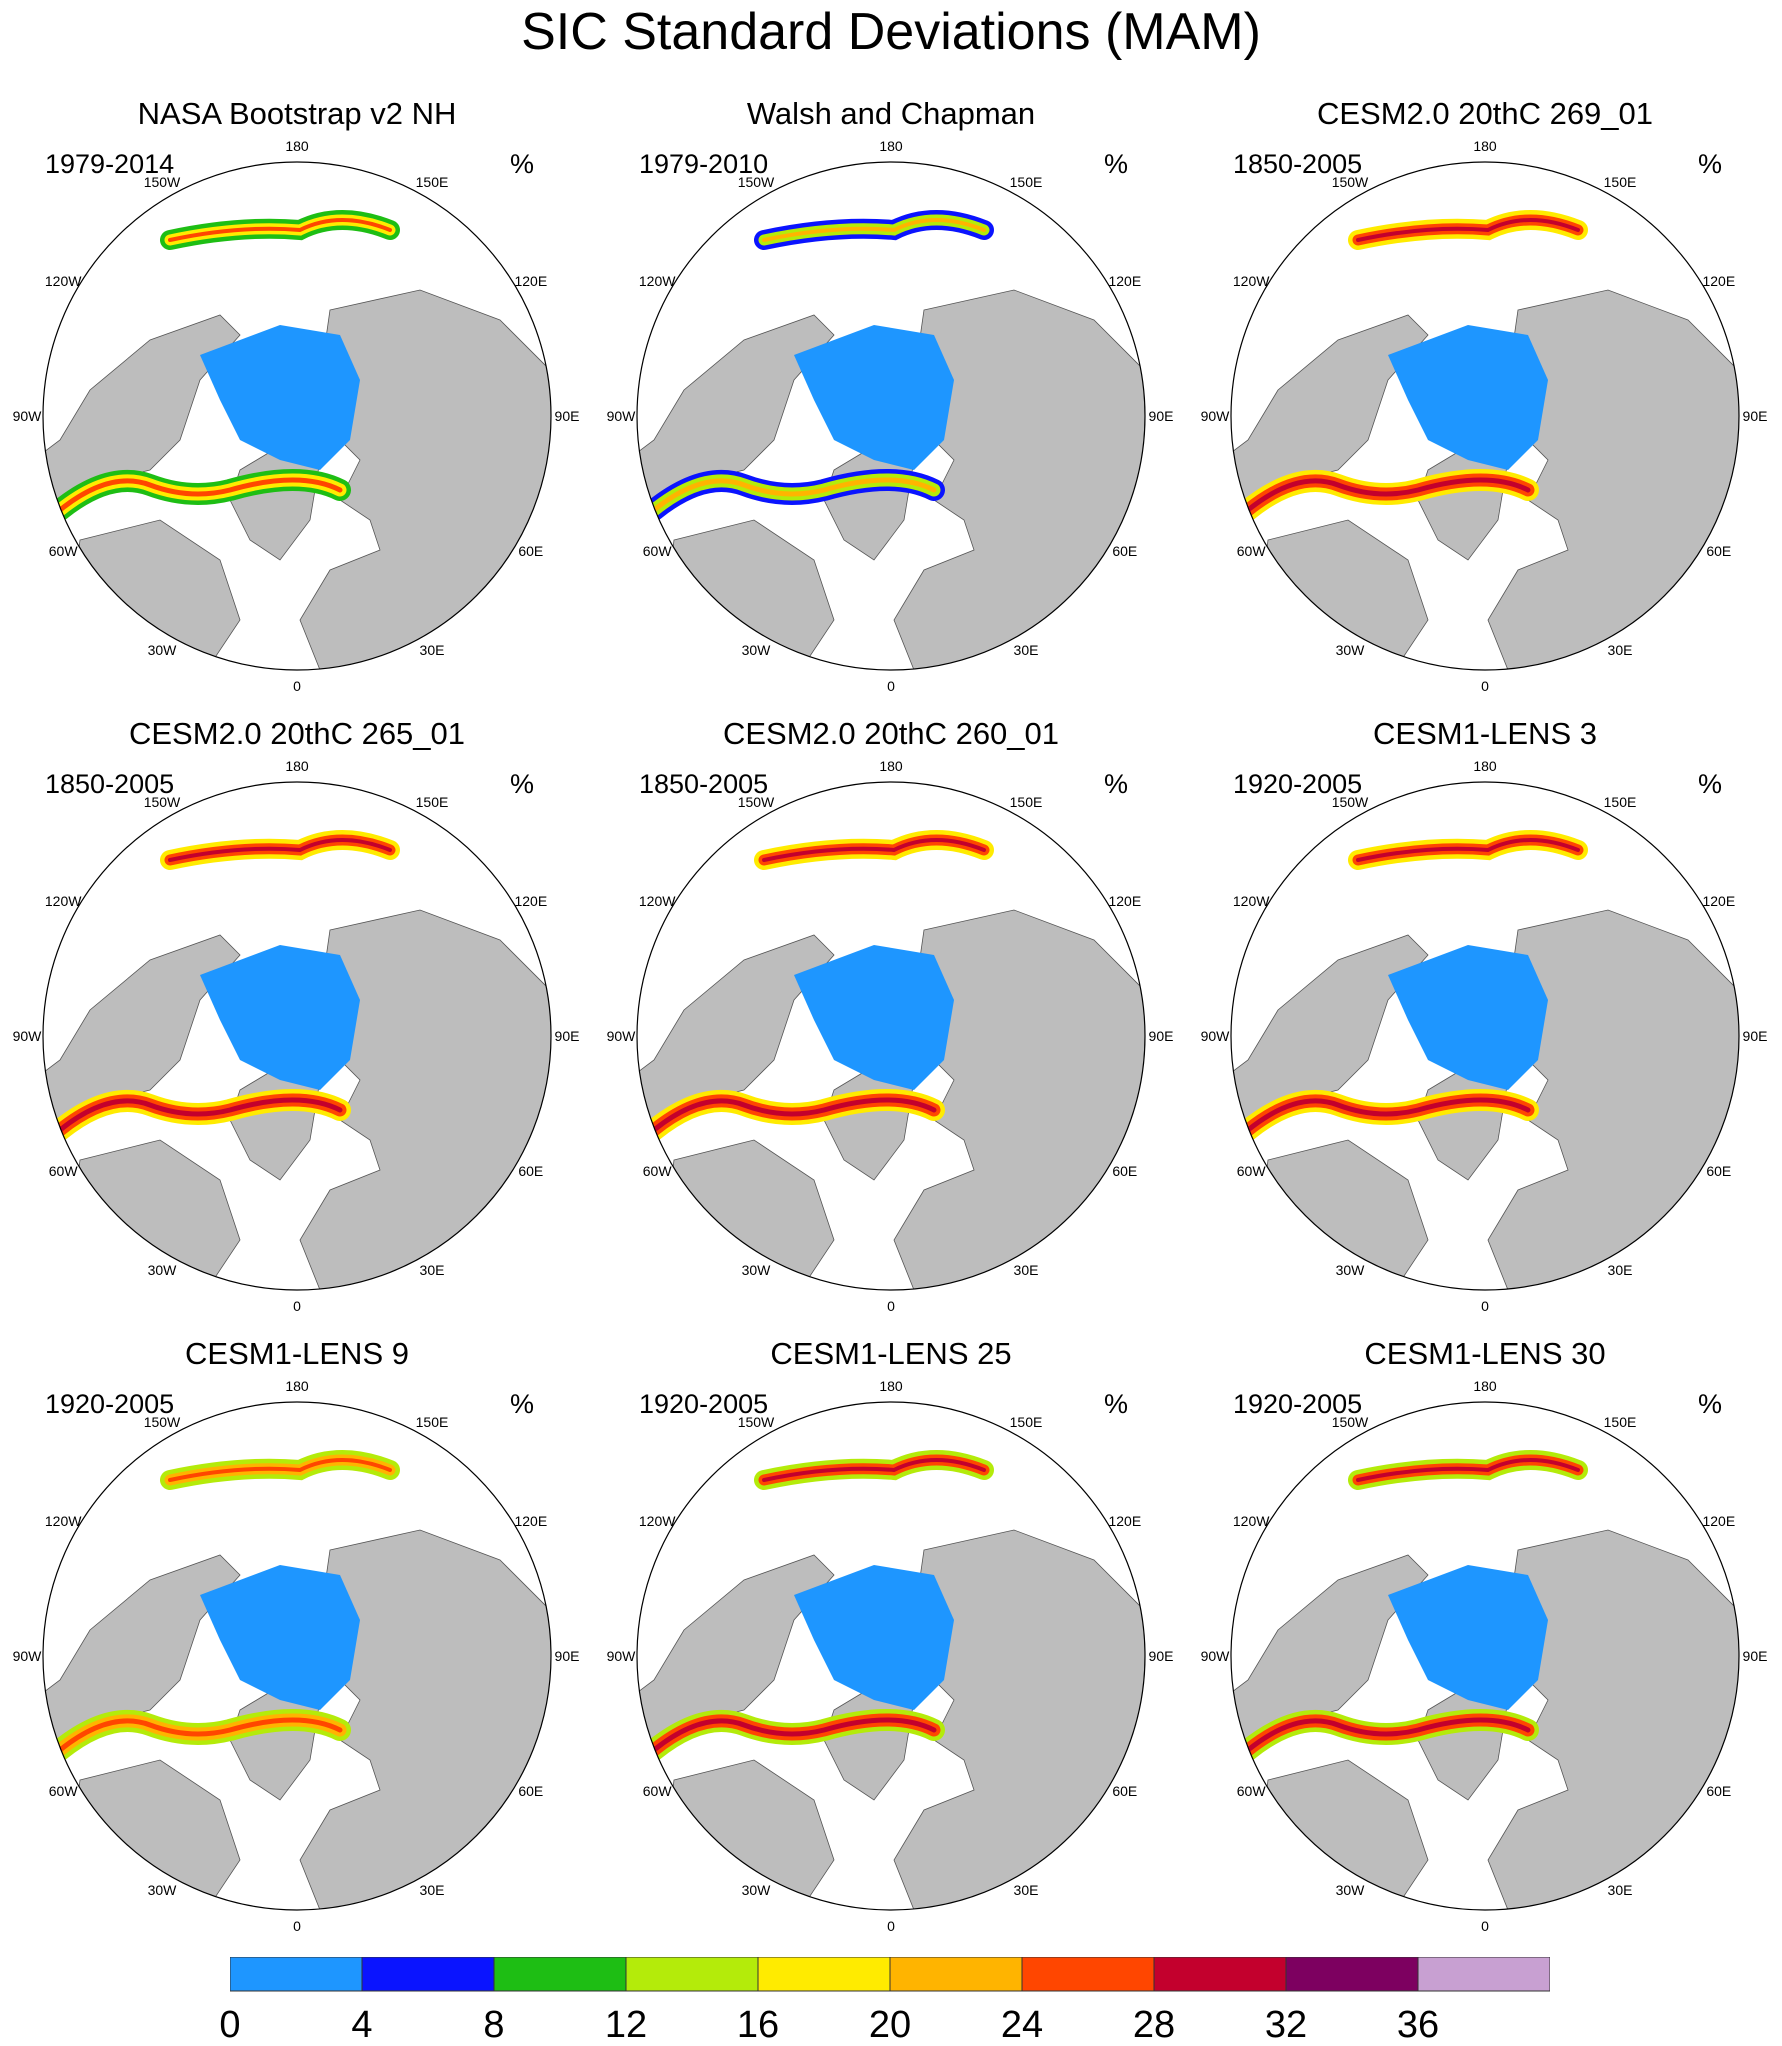 The width and height of the screenshot is (1782, 2046). What do you see at coordinates (758, 2025) in the screenshot?
I see `colorbar-tick-label: 16` at bounding box center [758, 2025].